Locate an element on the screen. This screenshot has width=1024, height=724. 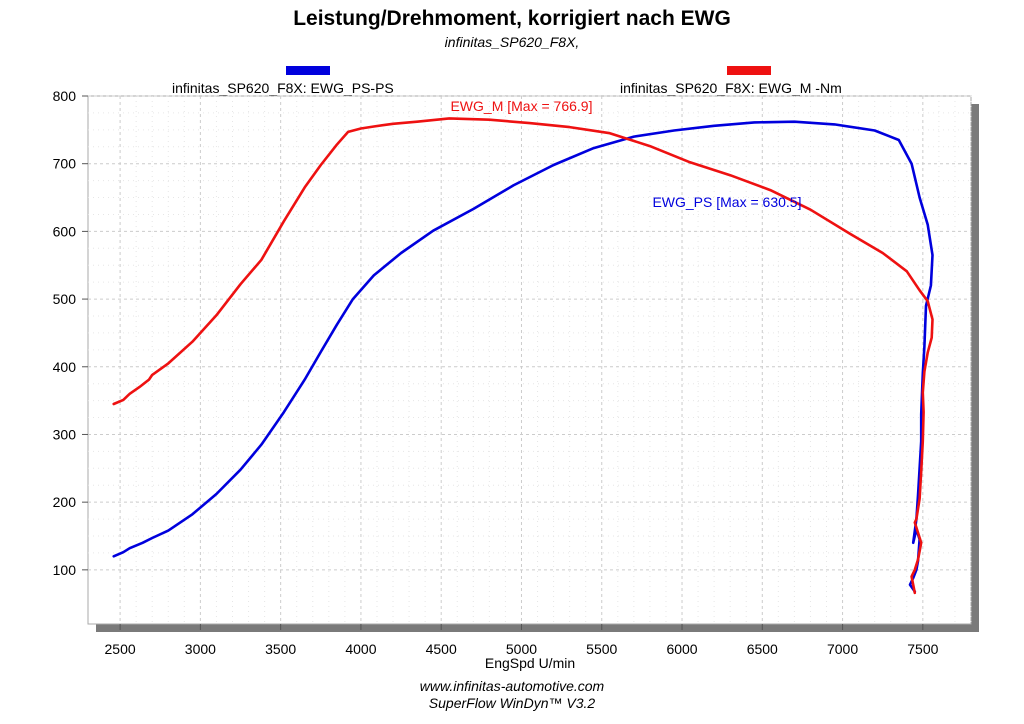
legend-swatch-ps is located at coordinates (308, 70).